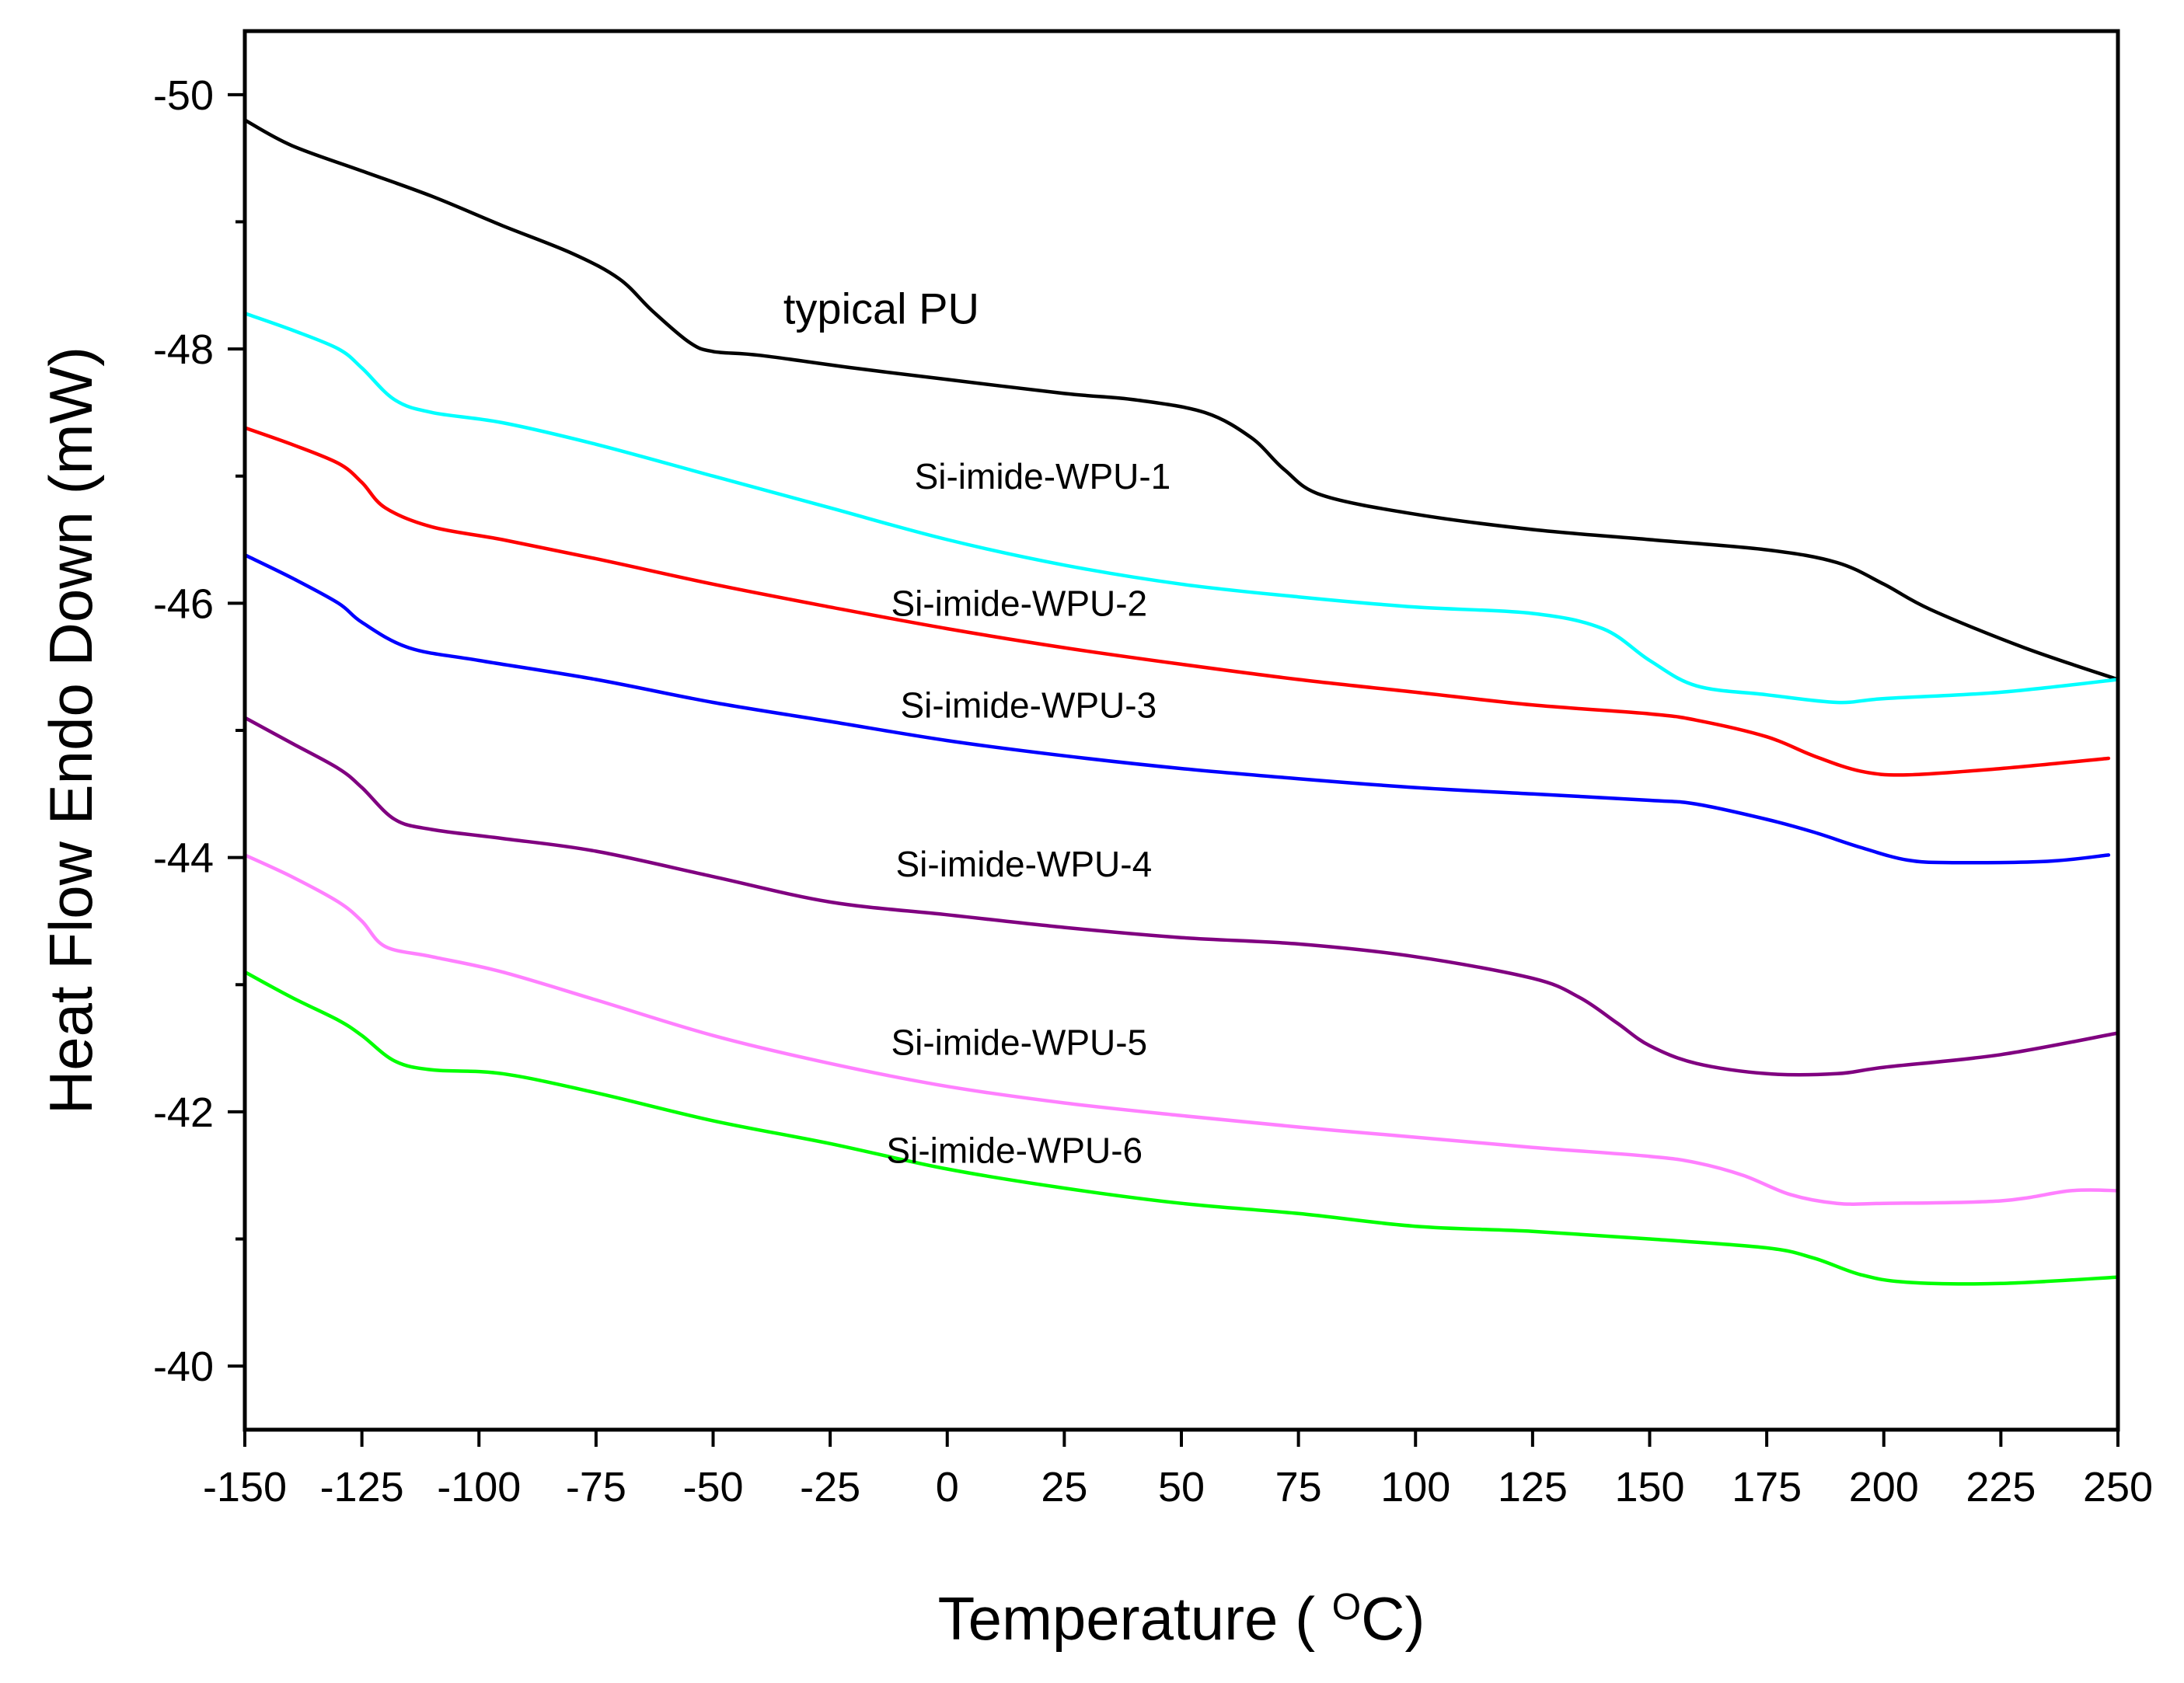 This screenshot has width=2184, height=1683. What do you see at coordinates (1019, 1042) in the screenshot?
I see `series-label-si-imide-wpu-5: Si-imide-WPU-5` at bounding box center [1019, 1042].